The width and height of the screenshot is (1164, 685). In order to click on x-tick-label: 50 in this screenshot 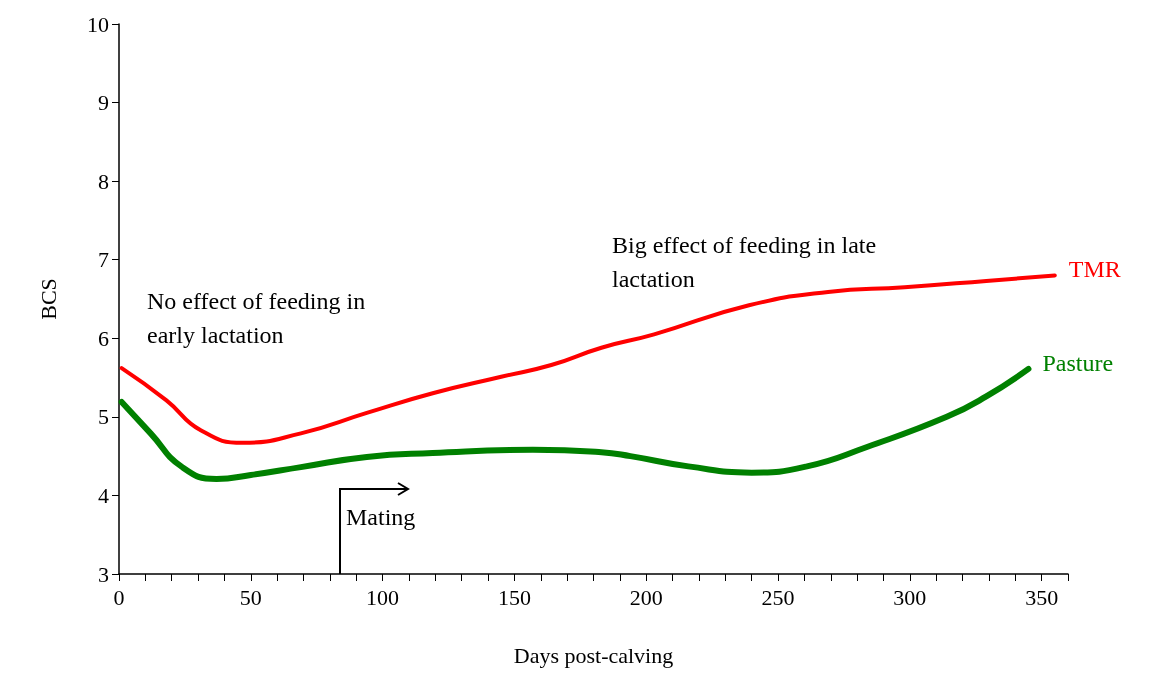, I will do `click(250, 597)`.